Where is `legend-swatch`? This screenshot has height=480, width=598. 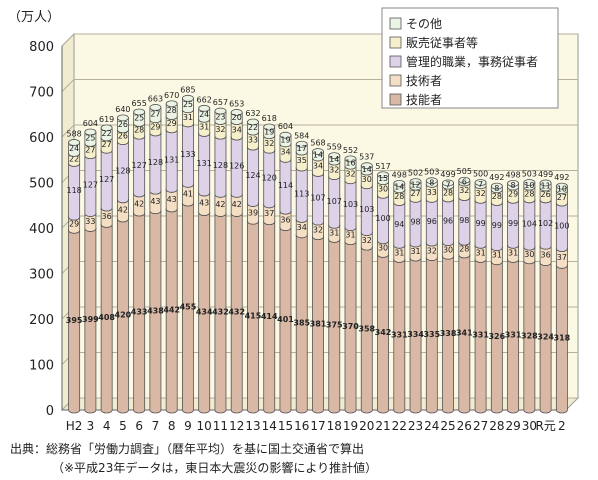 legend-swatch is located at coordinates (395, 80).